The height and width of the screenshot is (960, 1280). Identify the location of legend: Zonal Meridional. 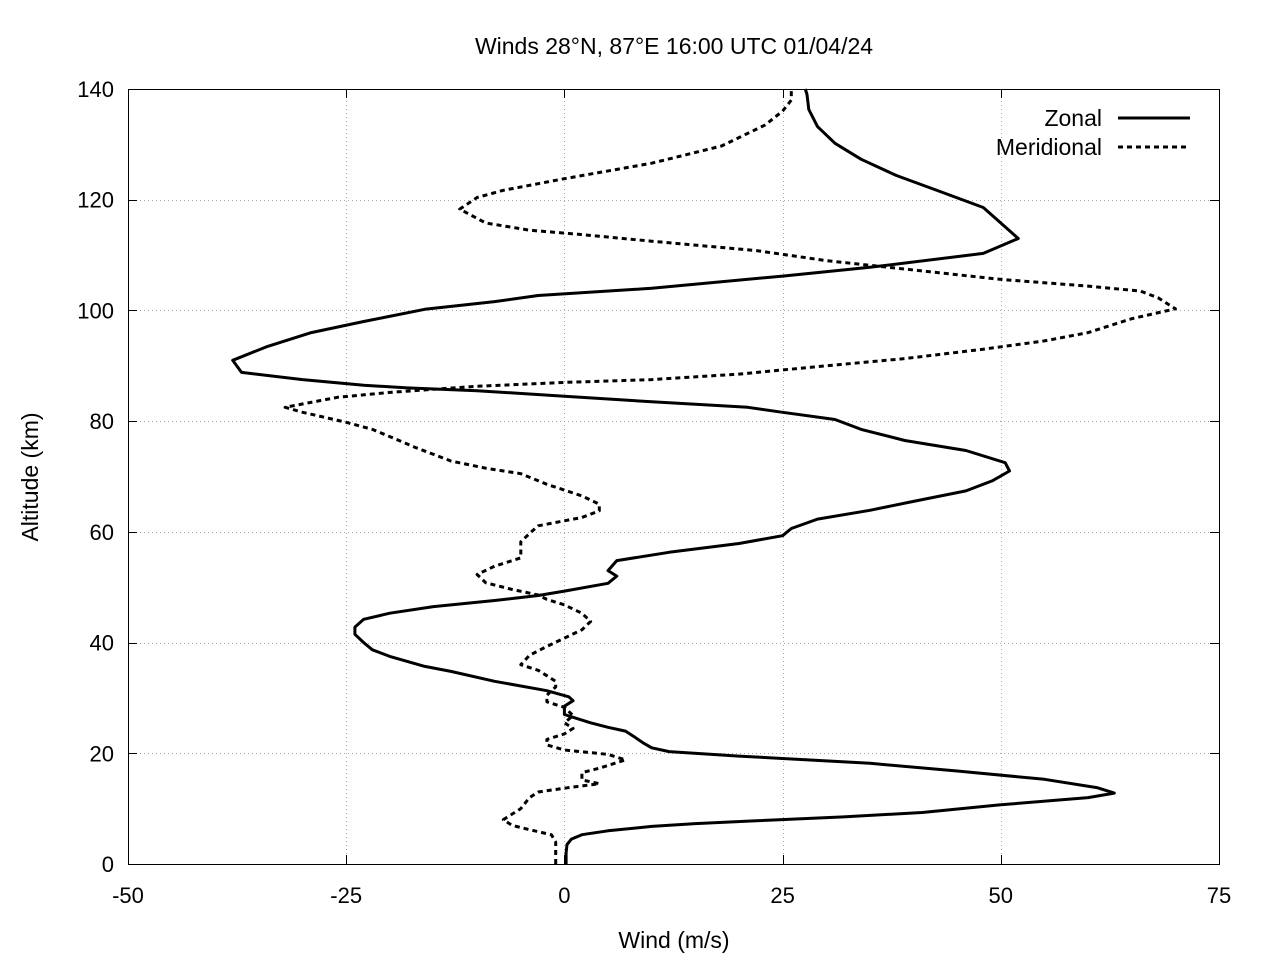
(1093, 132).